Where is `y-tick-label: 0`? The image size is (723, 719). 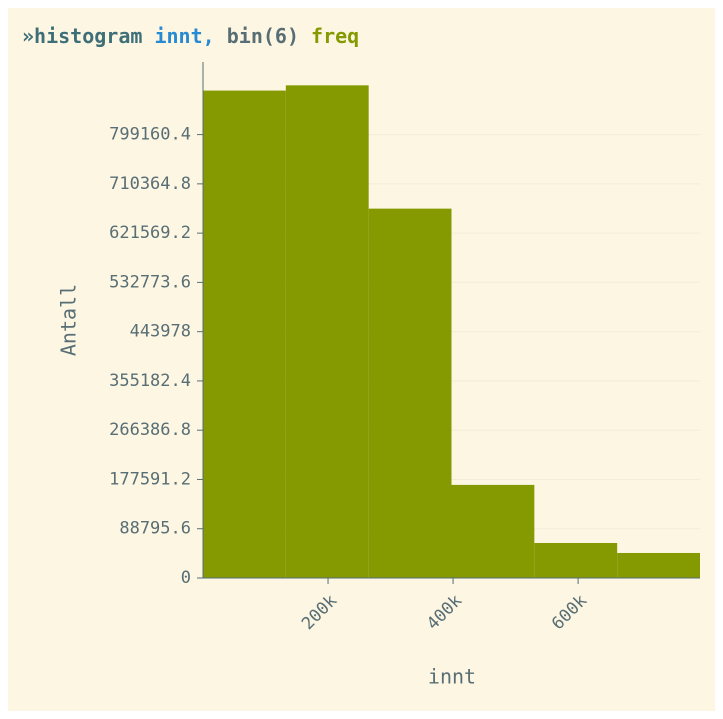
y-tick-label: 0 is located at coordinates (186, 578).